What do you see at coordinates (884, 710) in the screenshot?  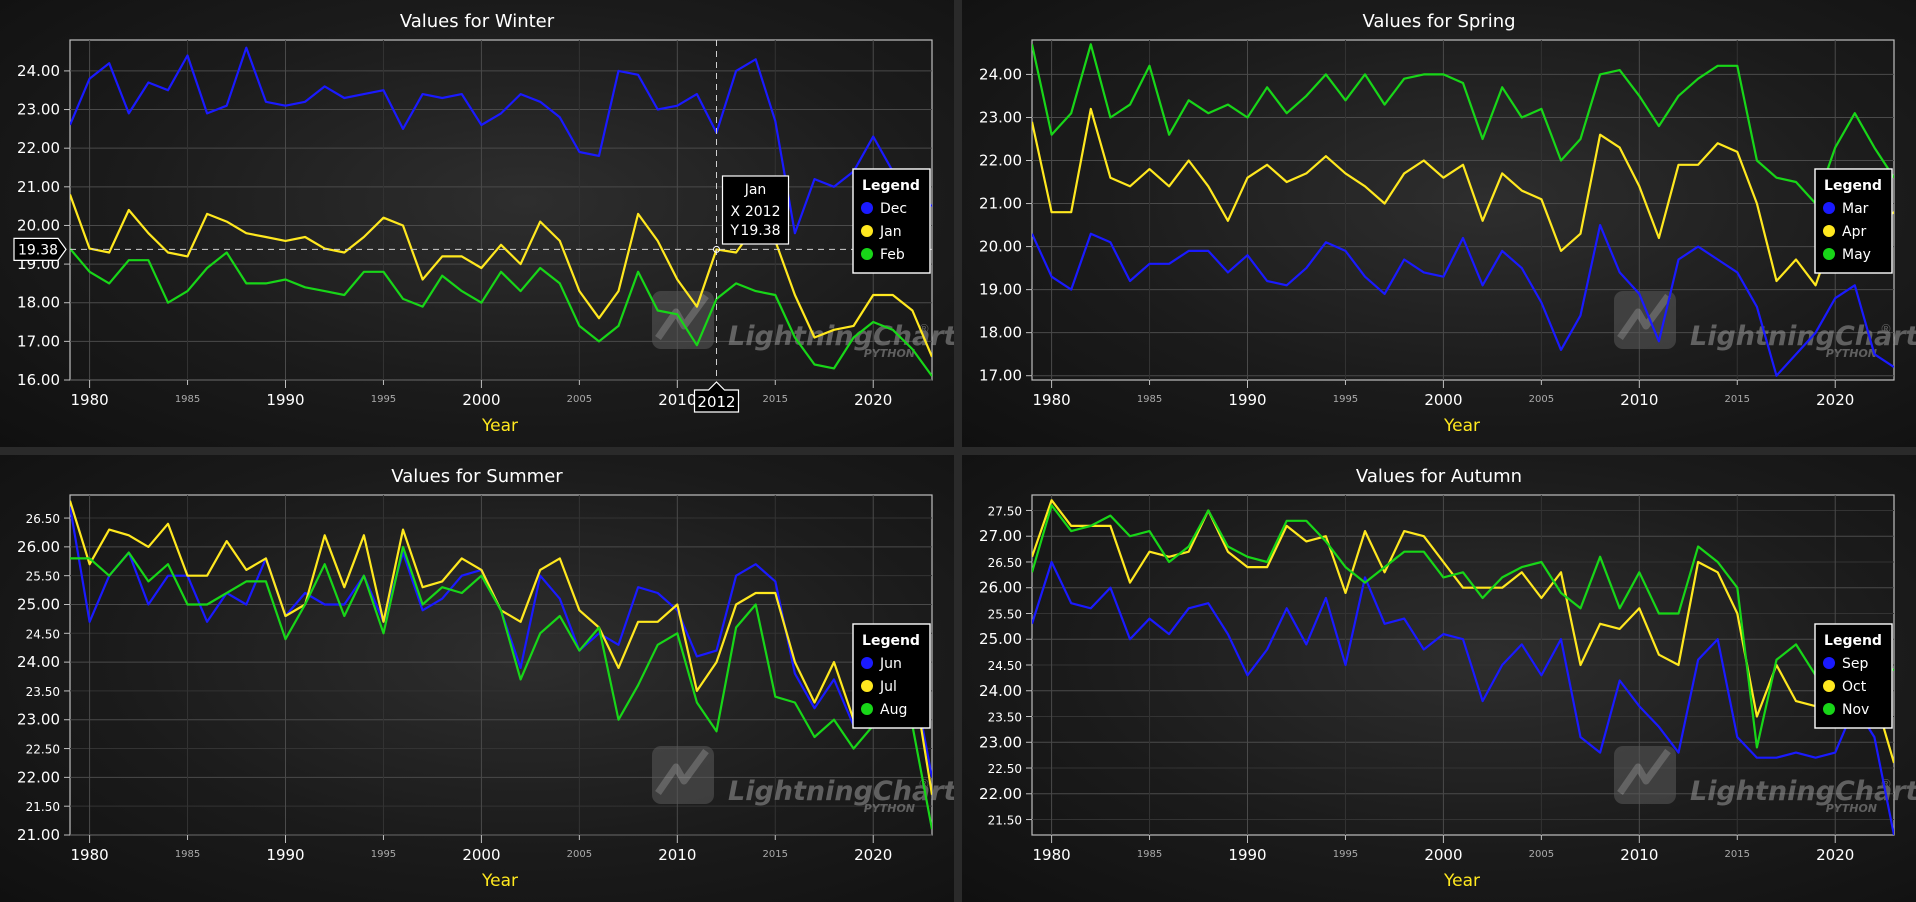 I see `legend-item-aug: Aug` at bounding box center [884, 710].